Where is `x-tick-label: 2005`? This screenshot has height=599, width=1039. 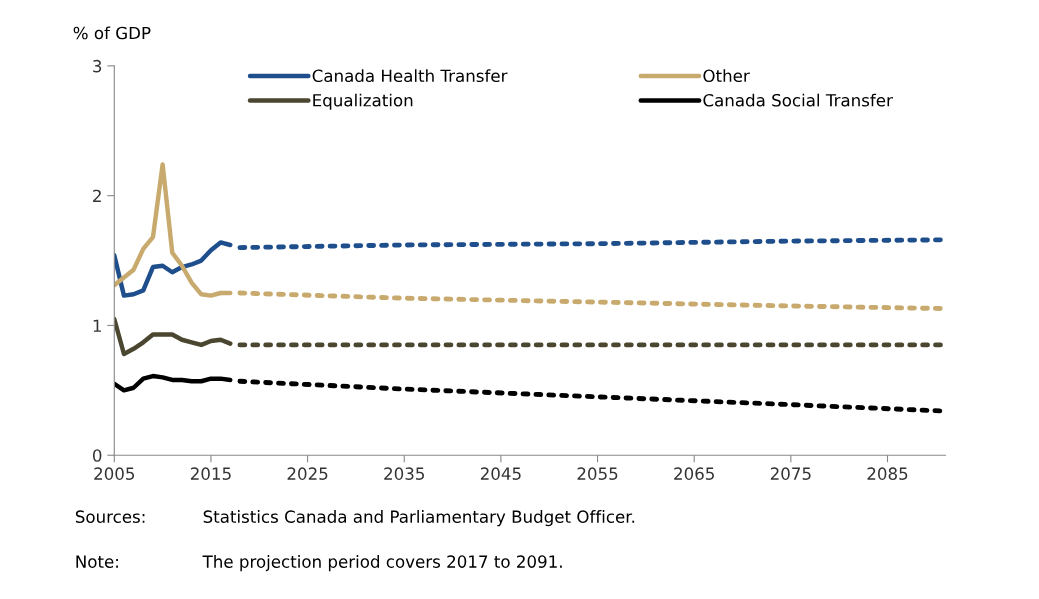
x-tick-label: 2005 is located at coordinates (114, 473).